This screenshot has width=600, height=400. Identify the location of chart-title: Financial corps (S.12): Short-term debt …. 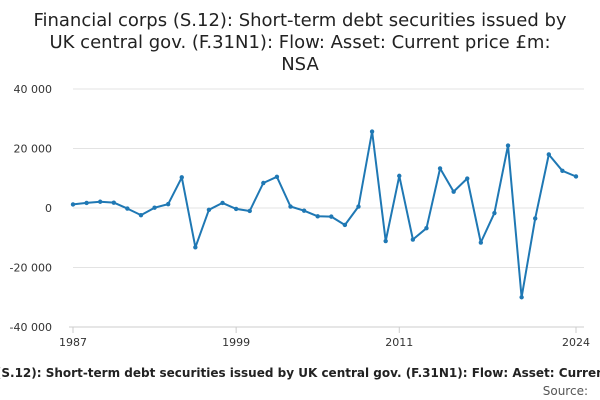
(299, 42).